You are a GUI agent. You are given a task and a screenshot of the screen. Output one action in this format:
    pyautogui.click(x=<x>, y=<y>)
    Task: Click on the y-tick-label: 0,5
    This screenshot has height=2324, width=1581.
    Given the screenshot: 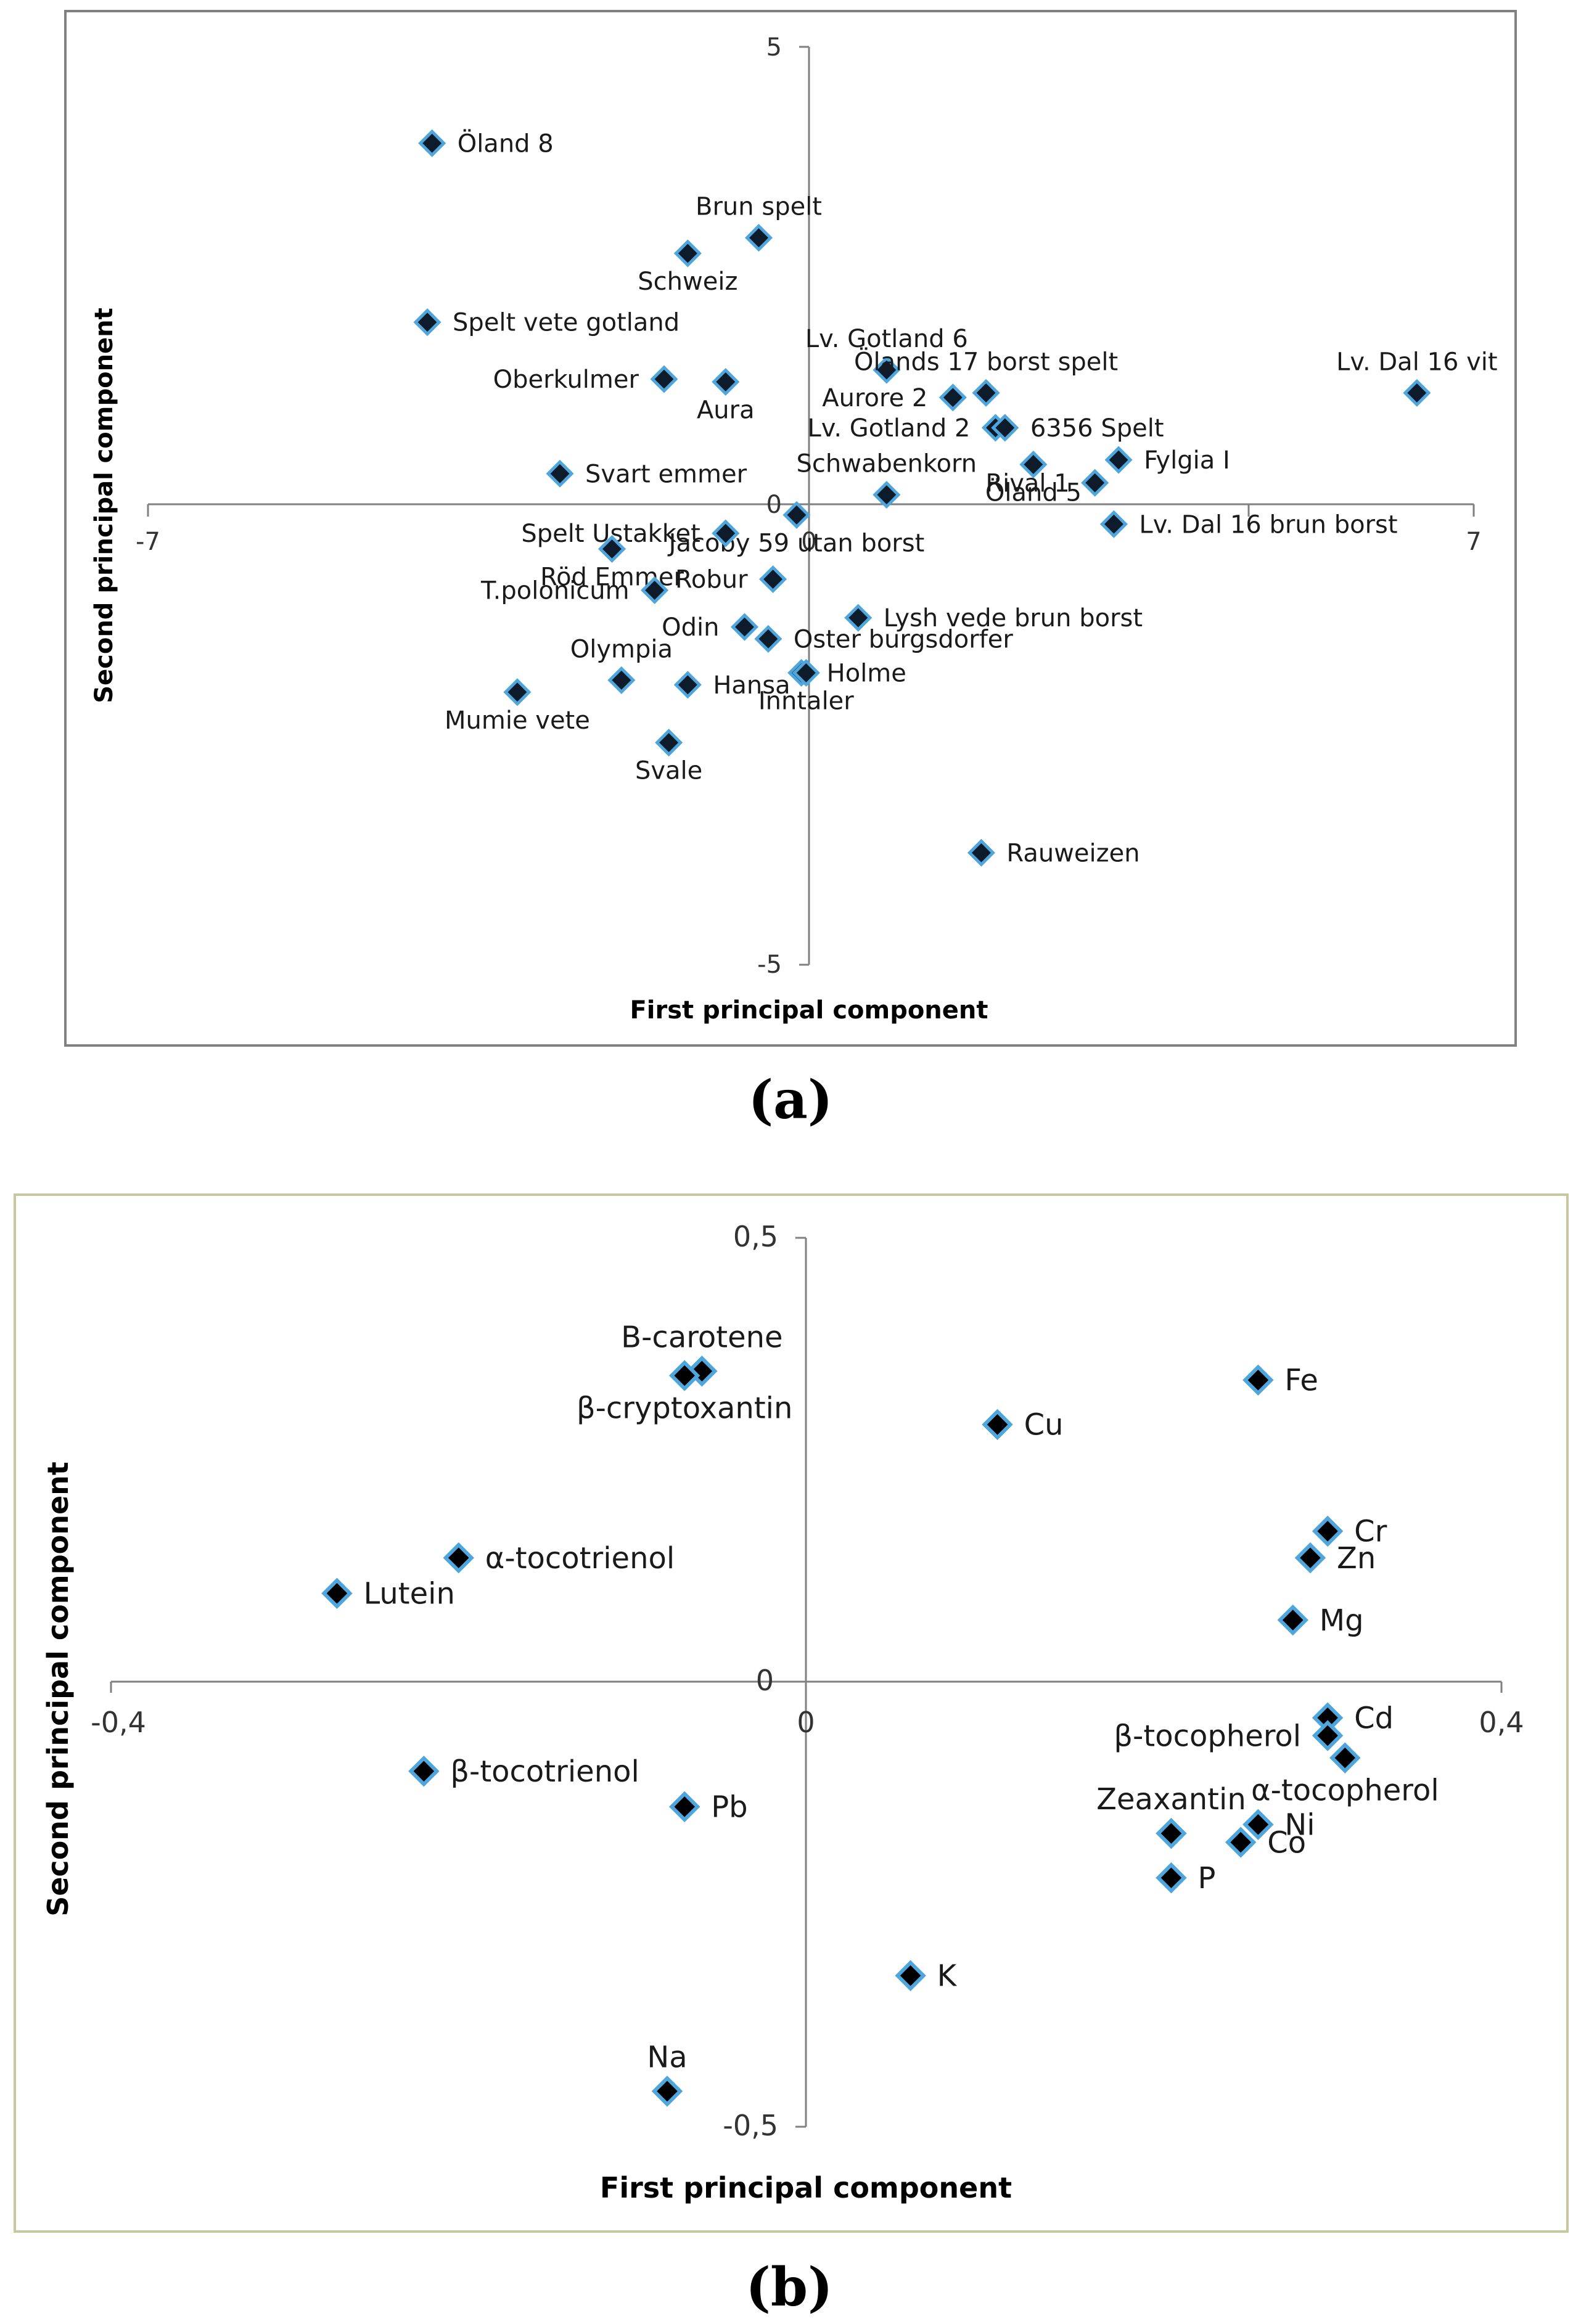 What is the action you would take?
    pyautogui.click(x=755, y=1237)
    